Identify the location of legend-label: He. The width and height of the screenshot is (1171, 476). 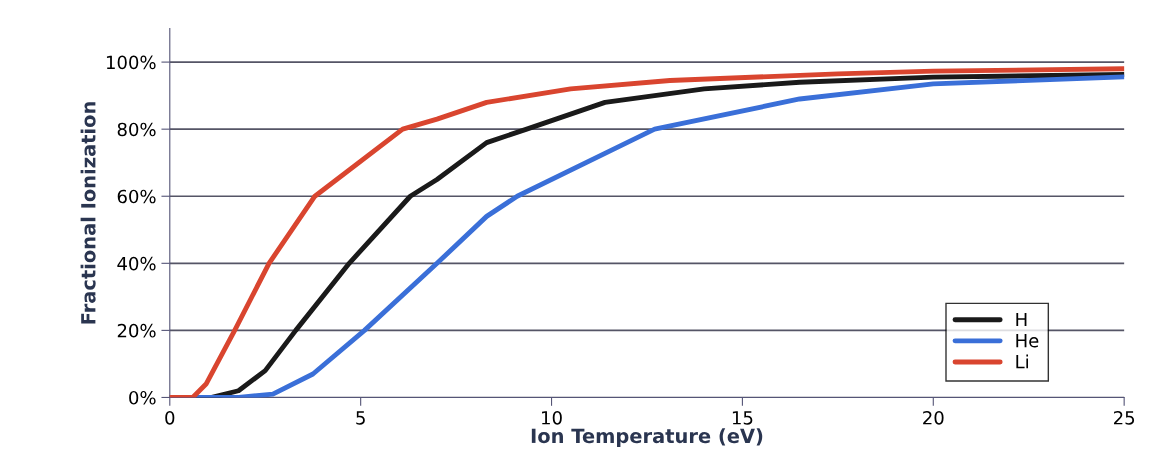
(1027, 341).